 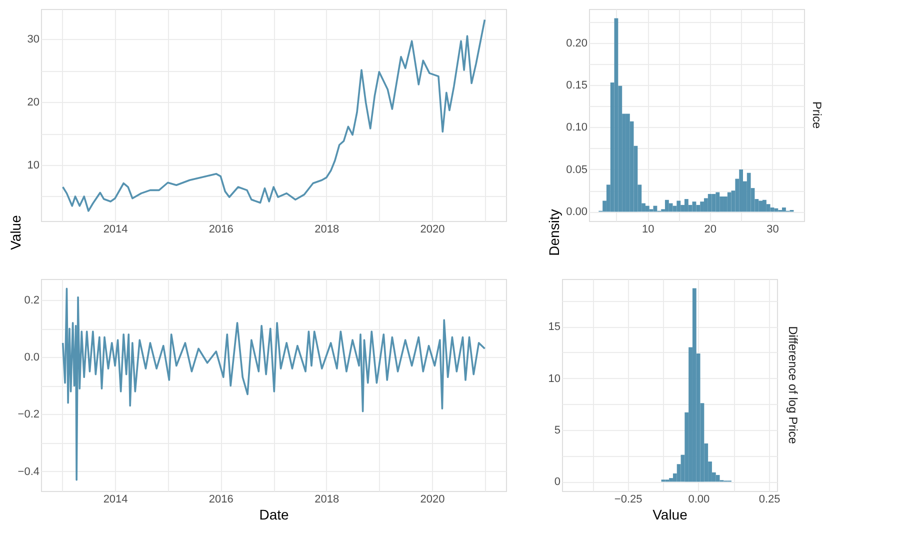 I want to click on y-tick-label: 0.05, so click(x=577, y=170).